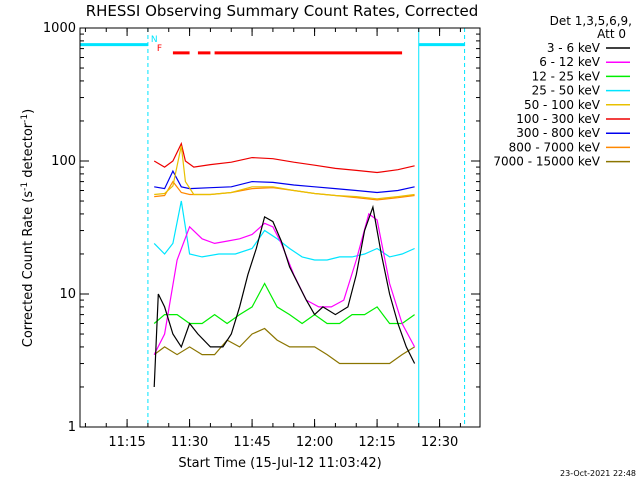 This screenshot has height=484, width=640. Describe the element at coordinates (72, 427) in the screenshot. I see `y-tick-label-0: 1` at that location.